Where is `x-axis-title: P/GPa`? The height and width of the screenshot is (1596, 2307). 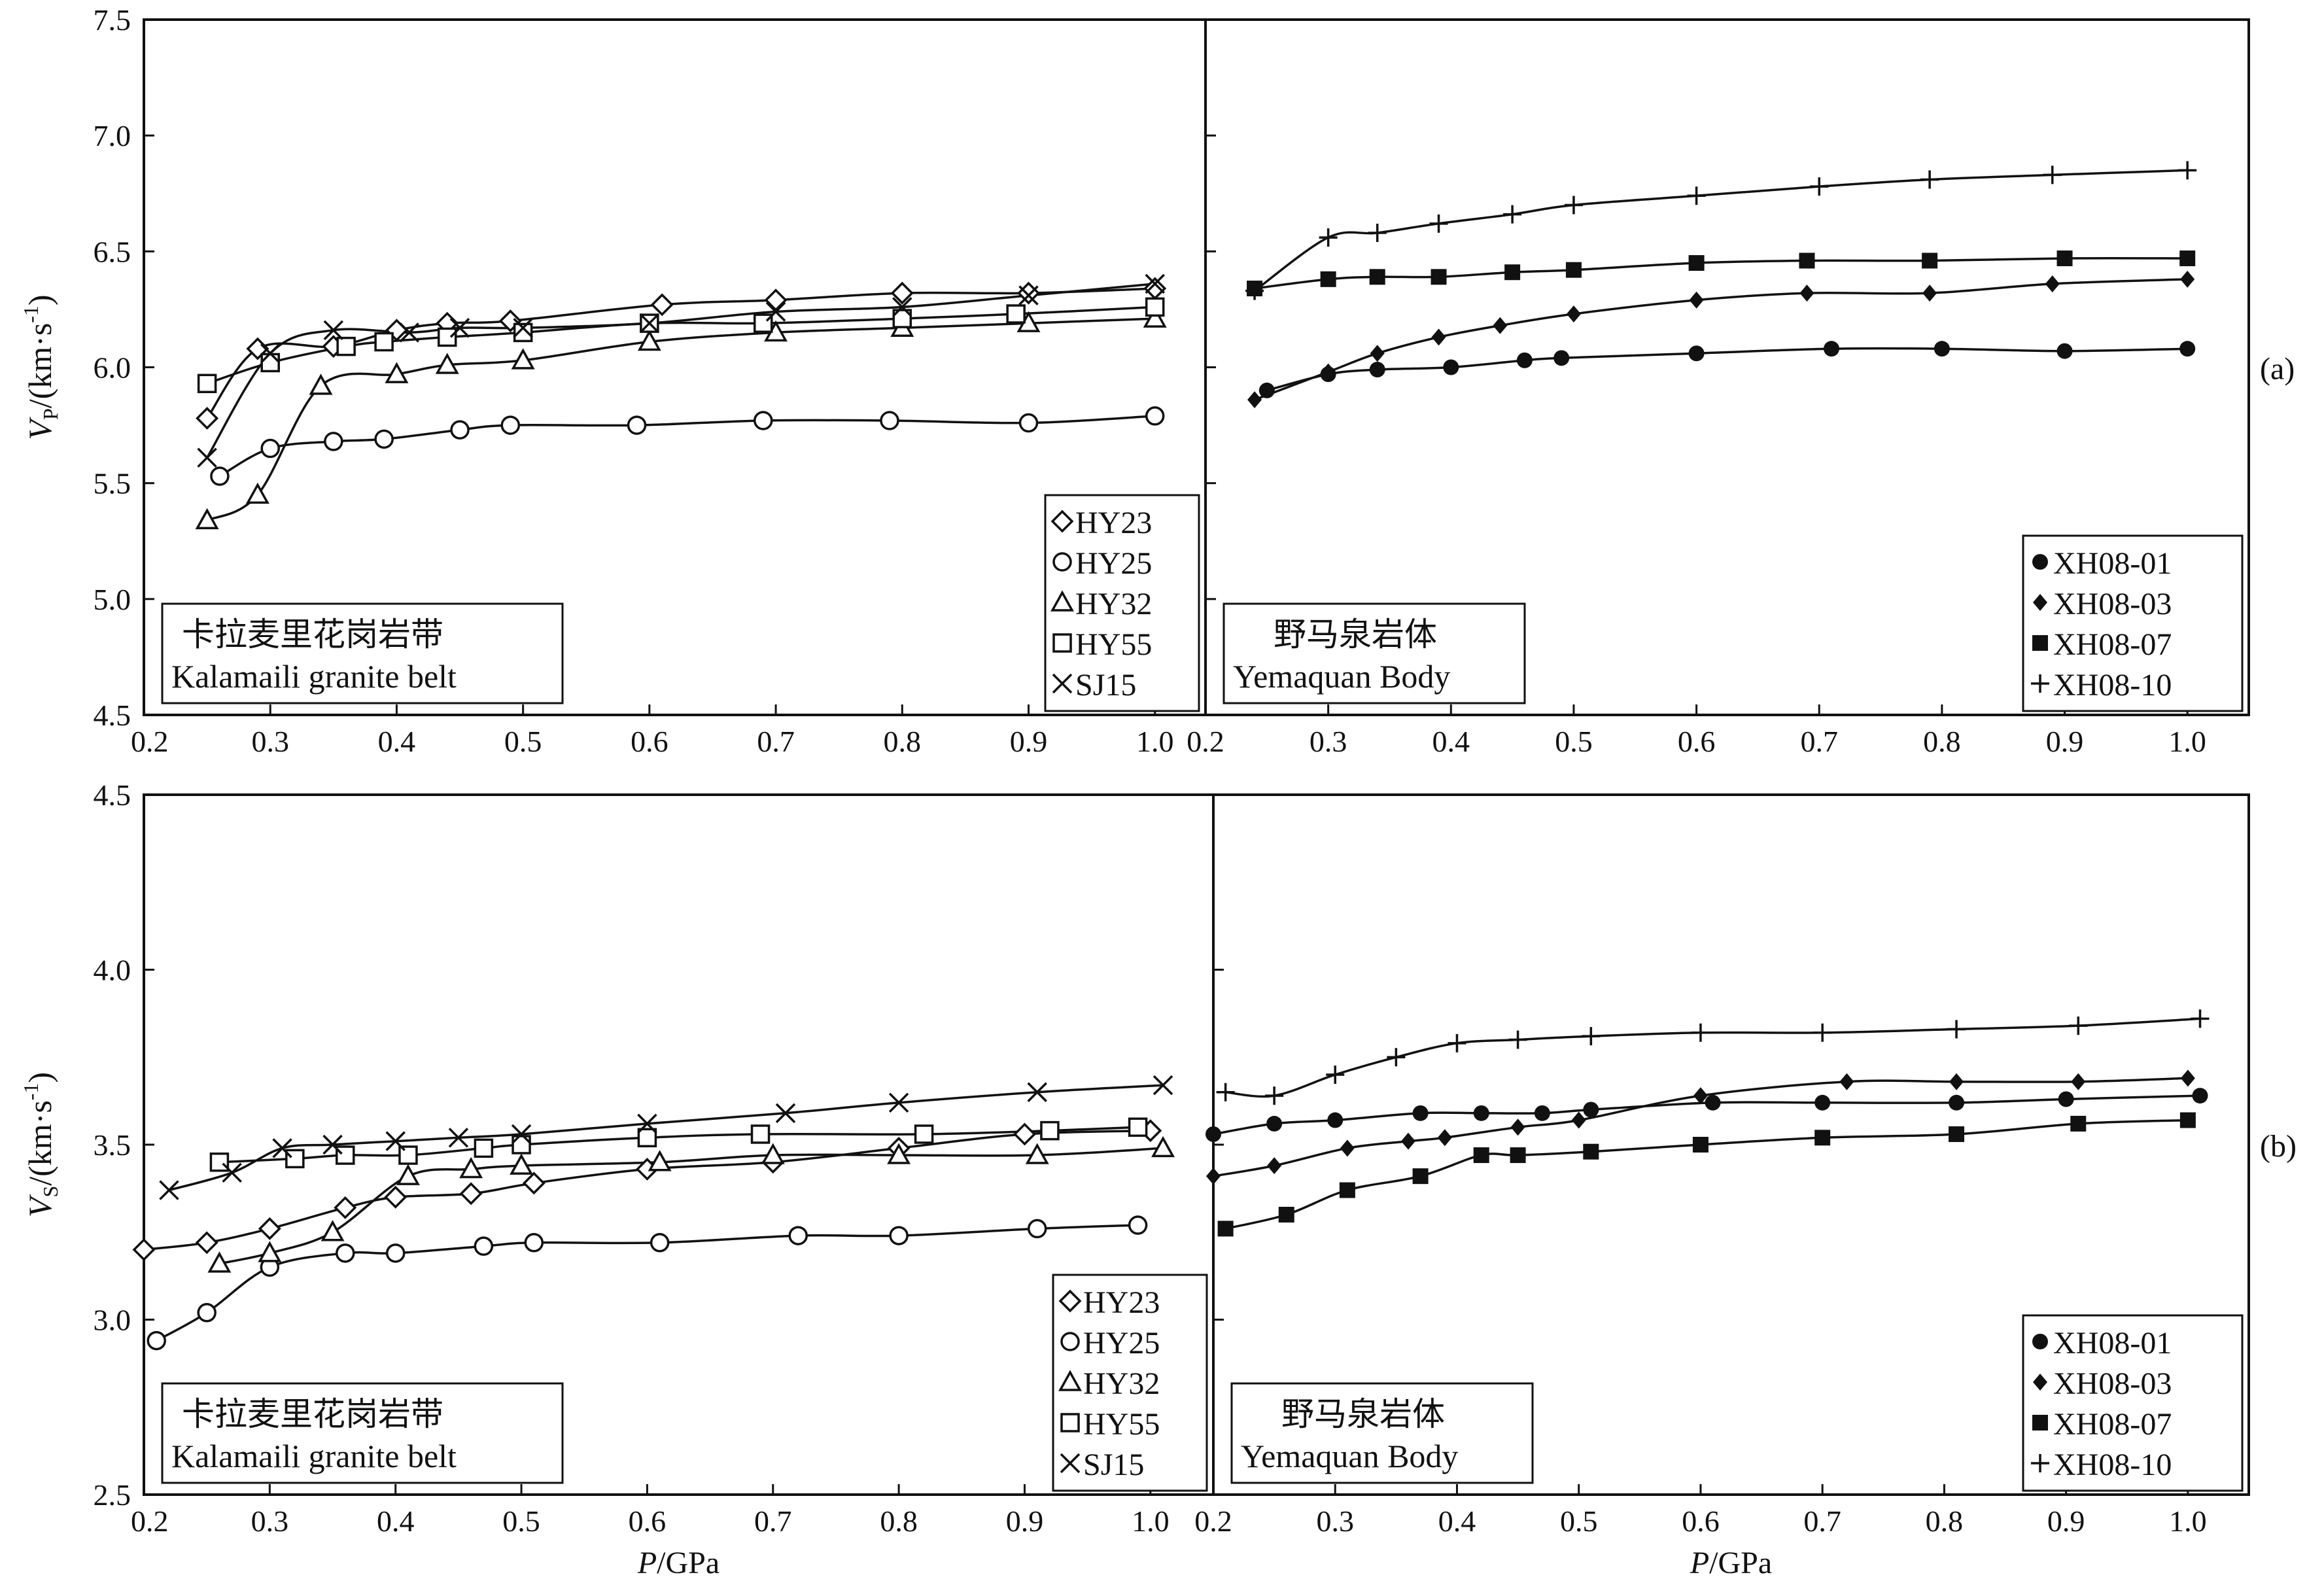
x-axis-title: P/GPa is located at coordinates (678, 1563).